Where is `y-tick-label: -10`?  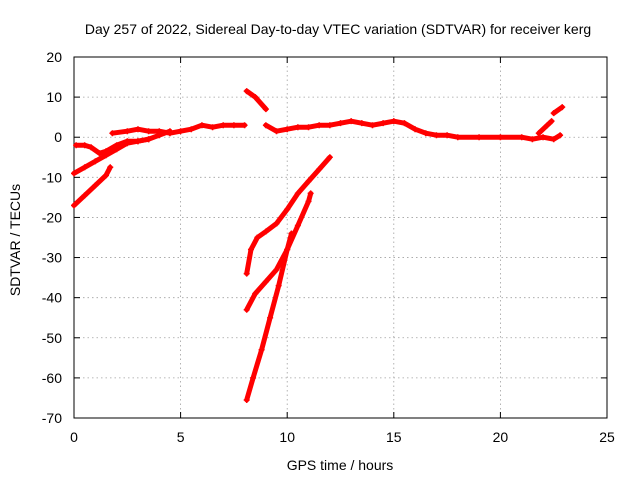
y-tick-label: -10 is located at coordinates (52, 177).